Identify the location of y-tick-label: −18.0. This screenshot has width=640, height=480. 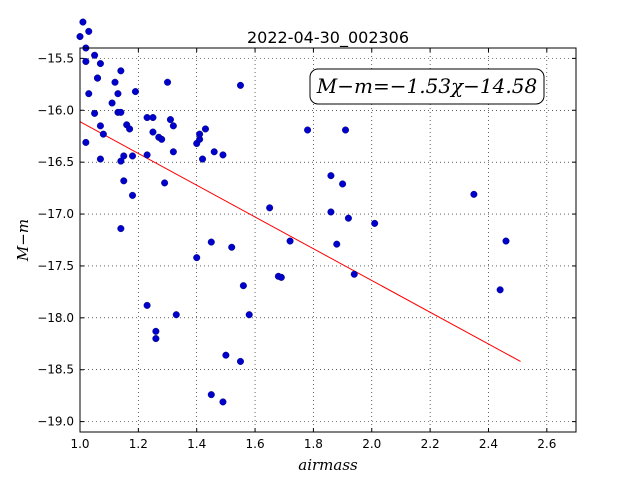
(55, 318).